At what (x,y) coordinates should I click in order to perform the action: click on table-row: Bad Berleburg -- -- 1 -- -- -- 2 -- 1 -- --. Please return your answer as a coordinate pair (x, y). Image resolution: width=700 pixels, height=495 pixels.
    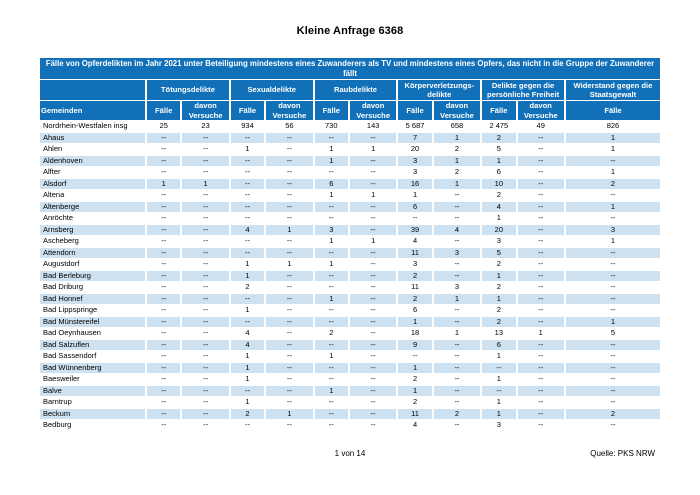
    Looking at the image, I should click on (350, 275).